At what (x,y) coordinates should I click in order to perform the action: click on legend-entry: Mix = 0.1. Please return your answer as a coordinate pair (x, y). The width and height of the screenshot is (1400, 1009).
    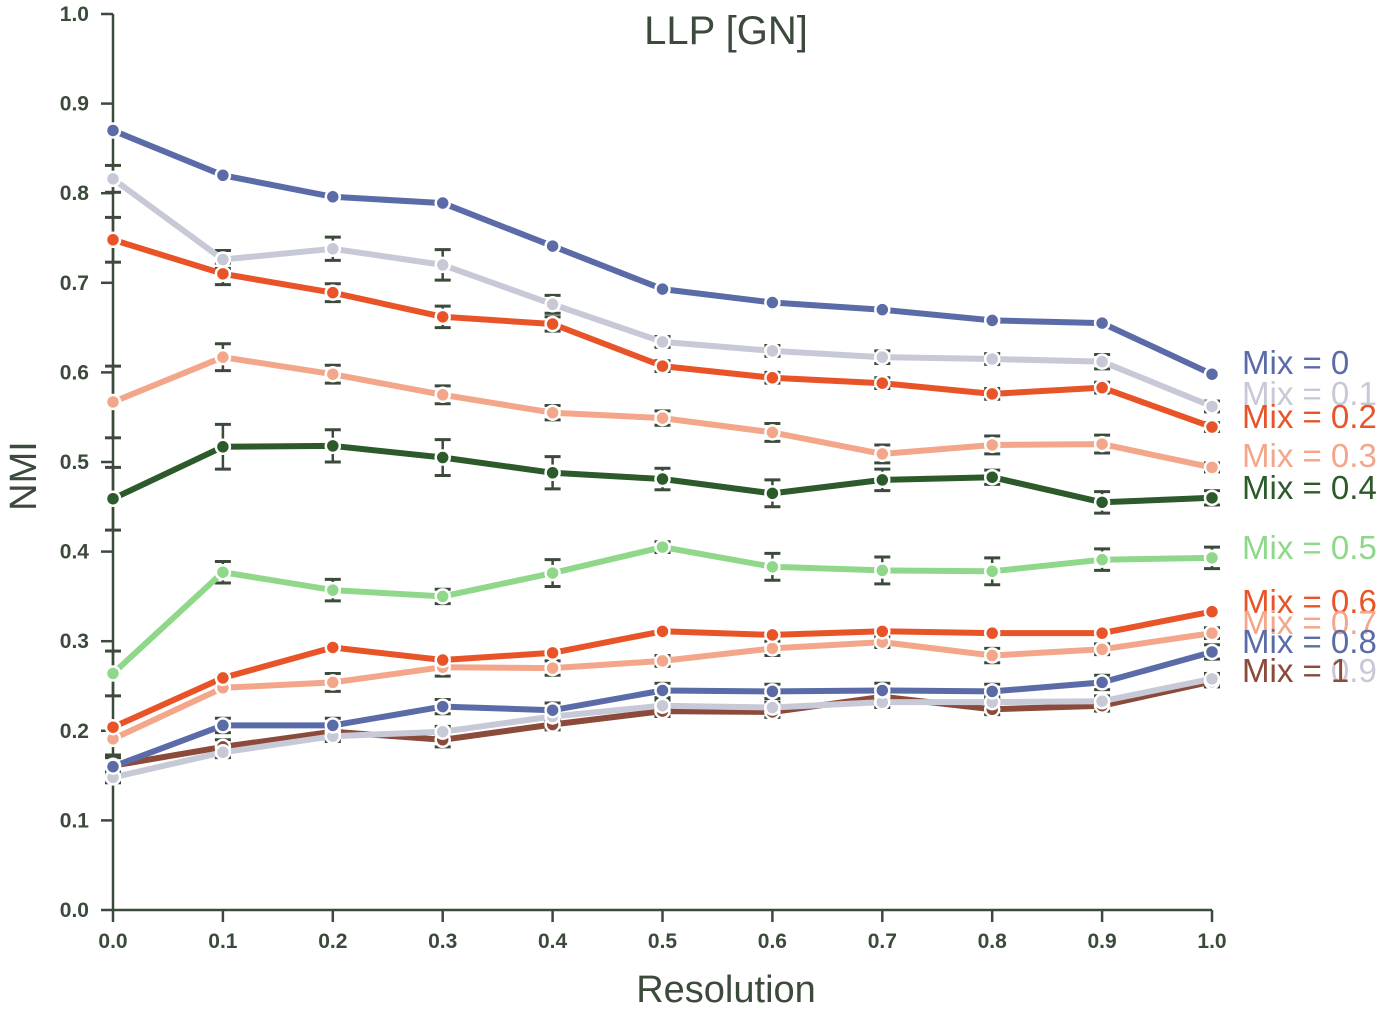
    Looking at the image, I should click on (1309, 393).